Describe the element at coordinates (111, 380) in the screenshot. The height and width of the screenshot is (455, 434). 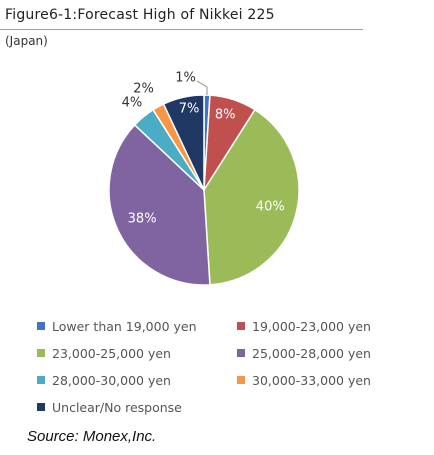
I see `legend-label: 28,000-30,000 yen` at that location.